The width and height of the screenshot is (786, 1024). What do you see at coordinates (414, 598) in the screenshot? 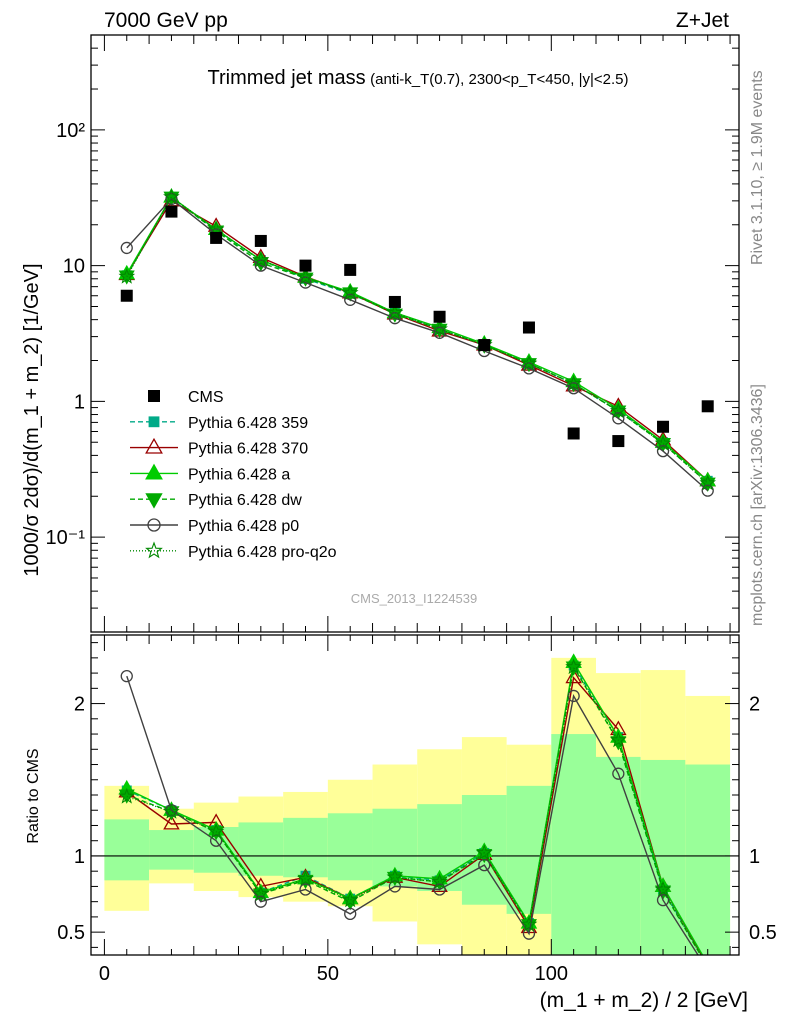
I see `watermark: CMS_2013_I1224539` at bounding box center [414, 598].